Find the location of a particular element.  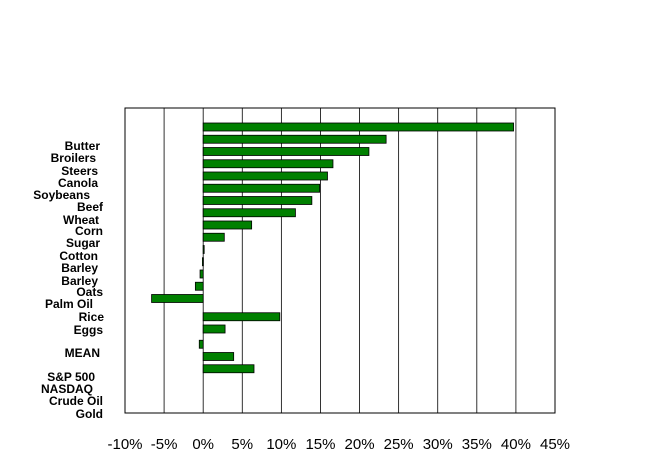

category-label: Cotton is located at coordinates (78, 256).